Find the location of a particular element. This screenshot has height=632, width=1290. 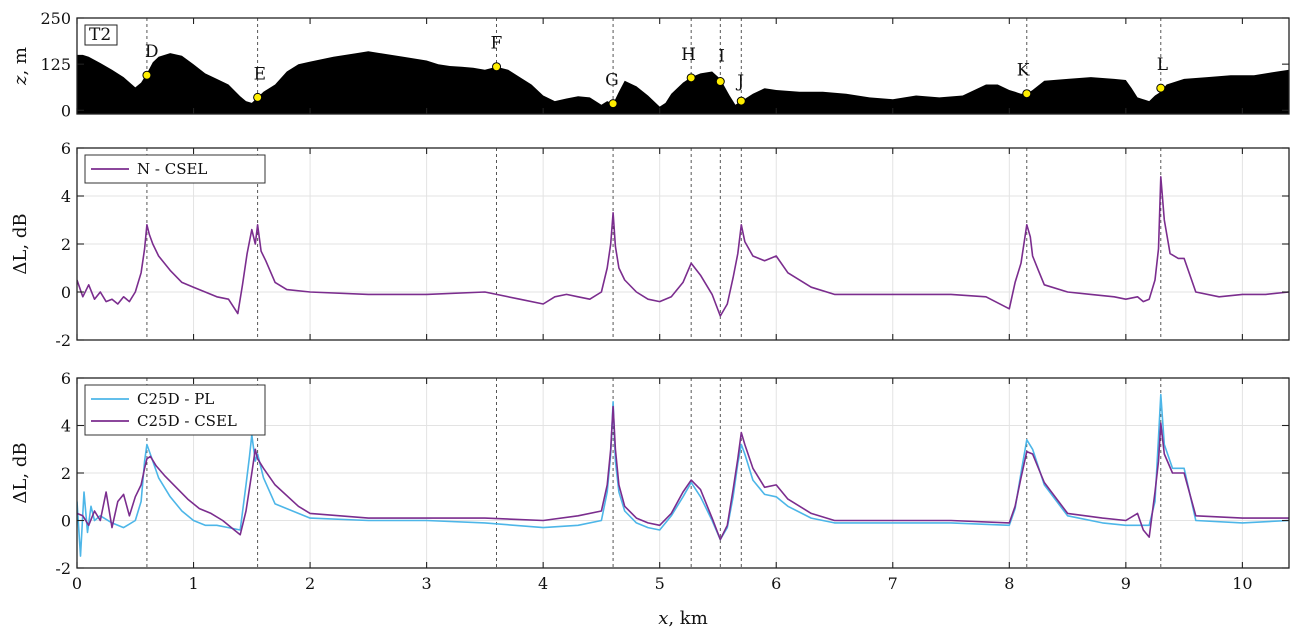

terrain-point-e is located at coordinates (258, 97).